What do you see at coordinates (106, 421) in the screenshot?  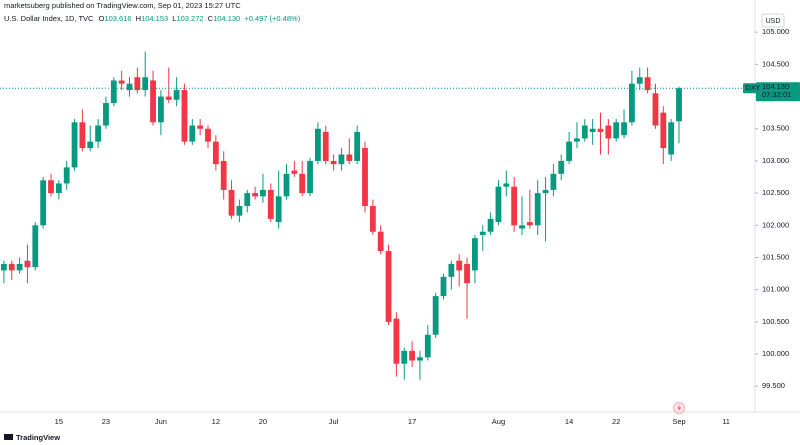 I see `x-tick-label: 23` at bounding box center [106, 421].